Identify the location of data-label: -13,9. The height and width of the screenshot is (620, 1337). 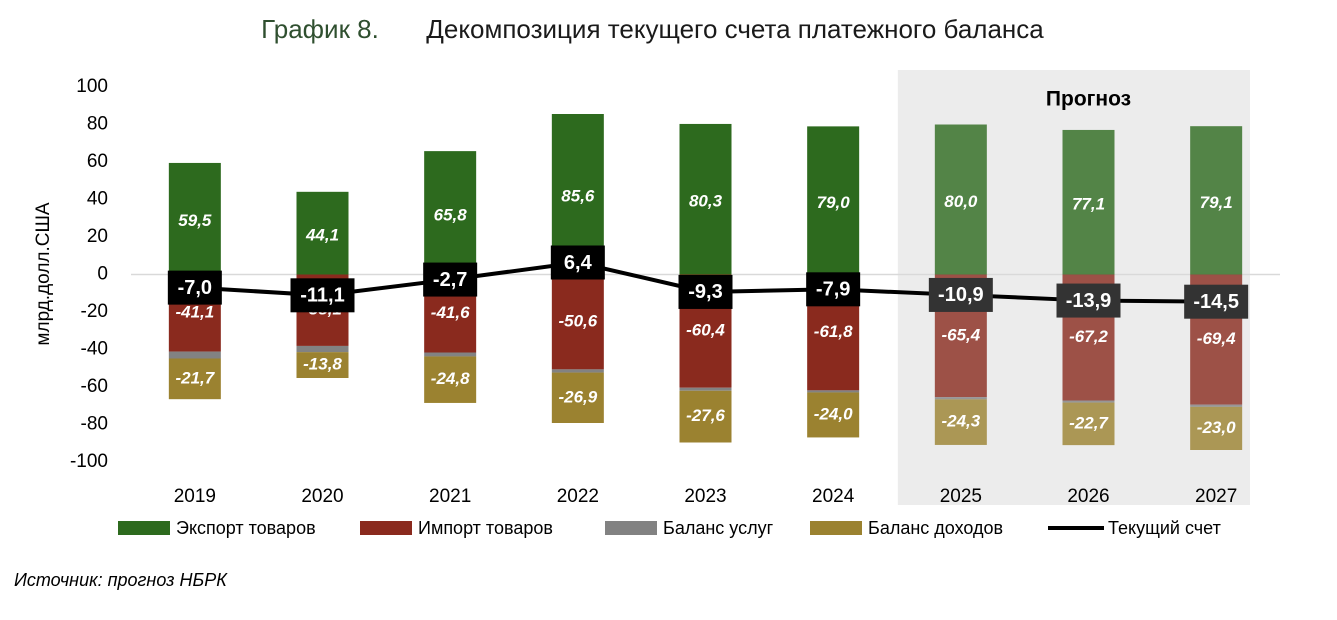
(1089, 301).